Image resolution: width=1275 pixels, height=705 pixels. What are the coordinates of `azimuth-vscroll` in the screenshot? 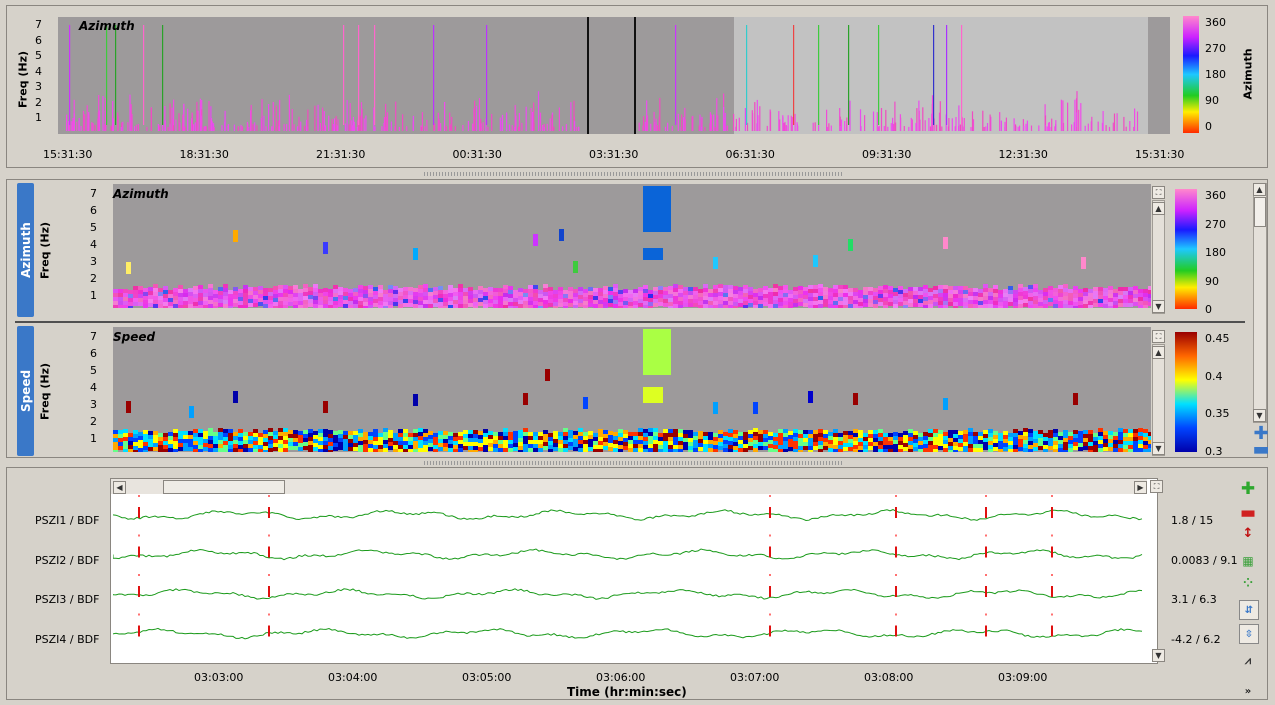 It's located at (1158, 257).